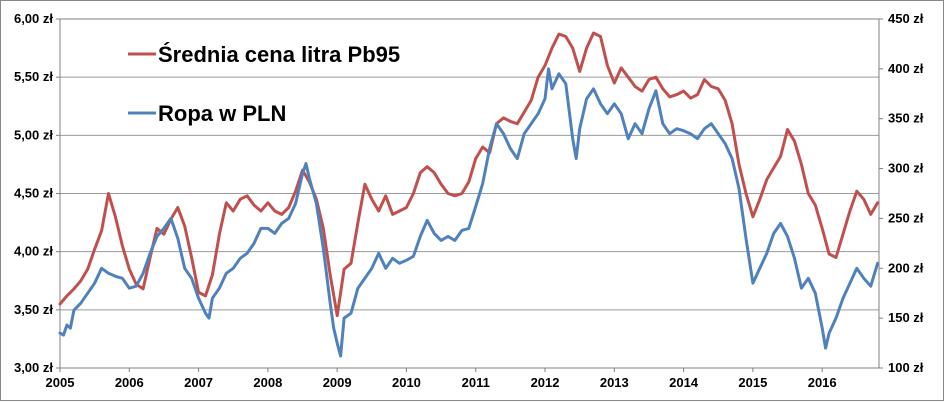 Image resolution: width=945 pixels, height=402 pixels. Describe the element at coordinates (545, 382) in the screenshot. I see `x-tick-label: 2012` at that location.